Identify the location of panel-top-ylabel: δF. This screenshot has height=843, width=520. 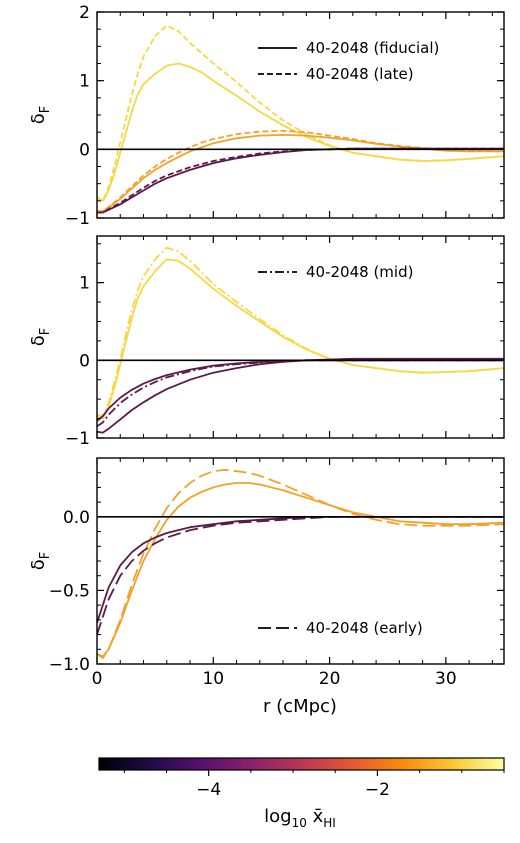
(40, 115).